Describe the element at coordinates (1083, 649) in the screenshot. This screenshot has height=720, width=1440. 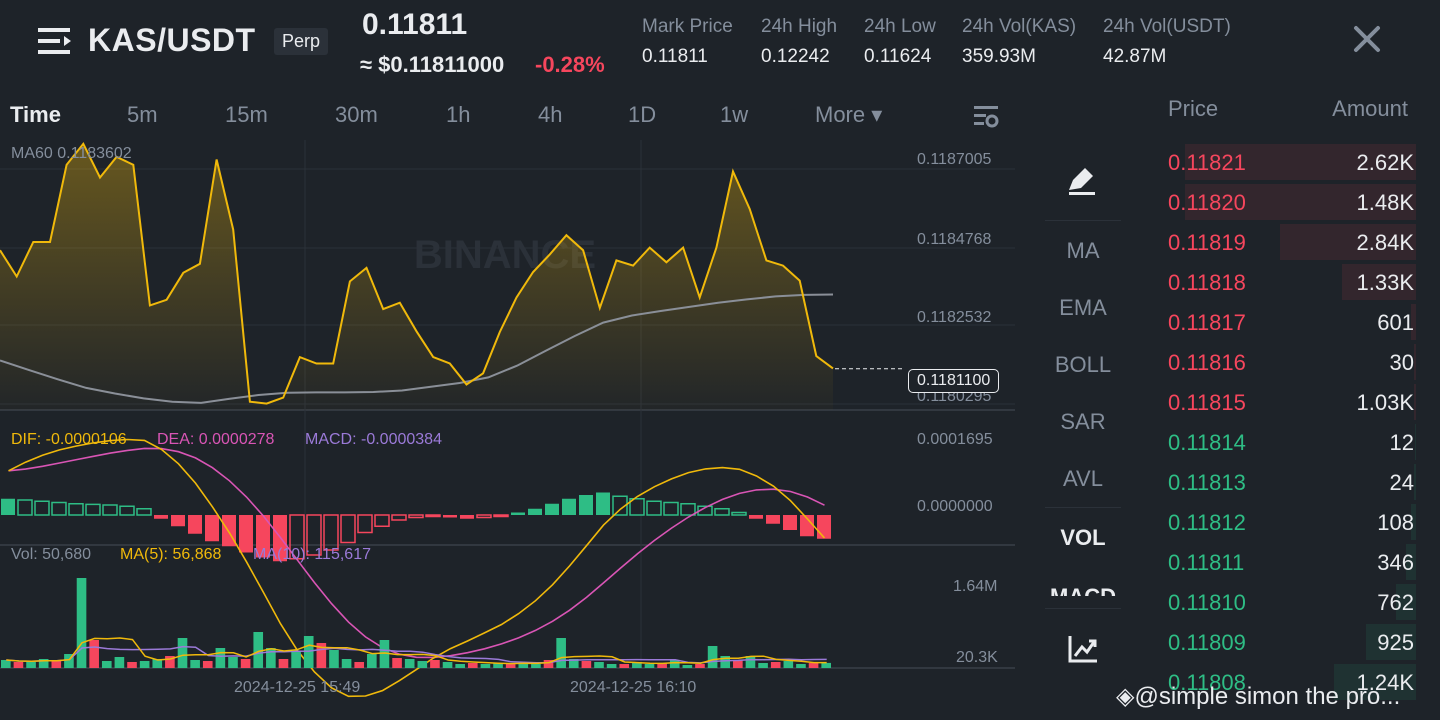
I see `chart-indicator-icon` at that location.